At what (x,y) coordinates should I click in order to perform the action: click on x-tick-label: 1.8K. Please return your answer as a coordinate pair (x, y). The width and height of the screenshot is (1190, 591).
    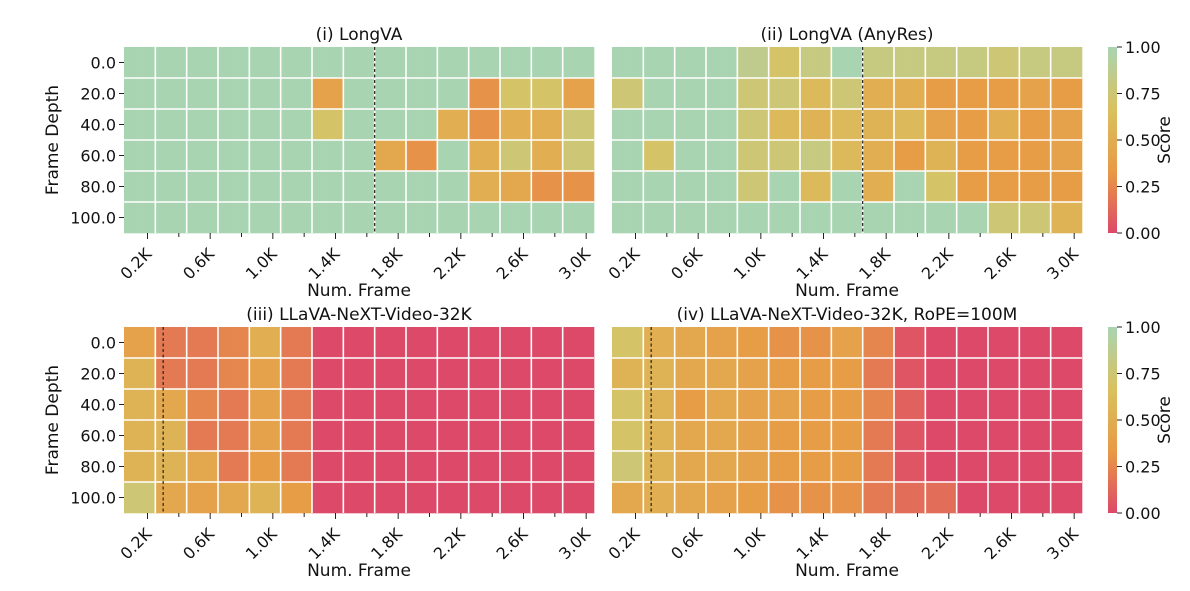
    Looking at the image, I should click on (386, 263).